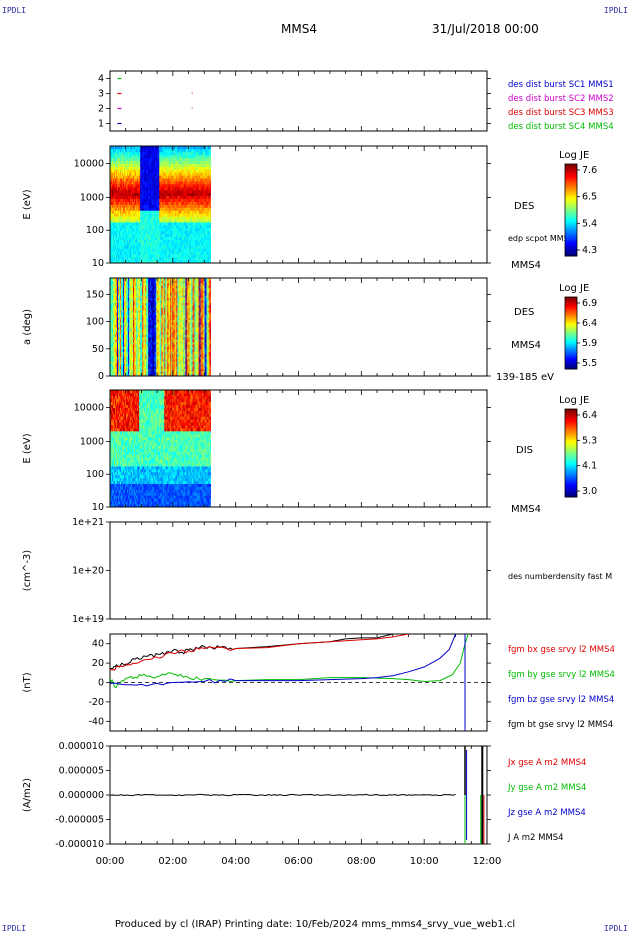 This screenshot has height=934, width=630. I want to click on colorbar-tick-label: 6.5, so click(589, 197).